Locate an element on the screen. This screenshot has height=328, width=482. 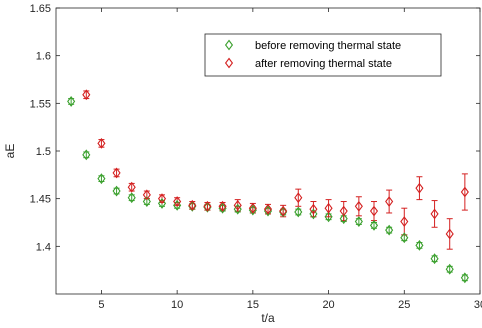
legend-markers is located at coordinates (229, 54).